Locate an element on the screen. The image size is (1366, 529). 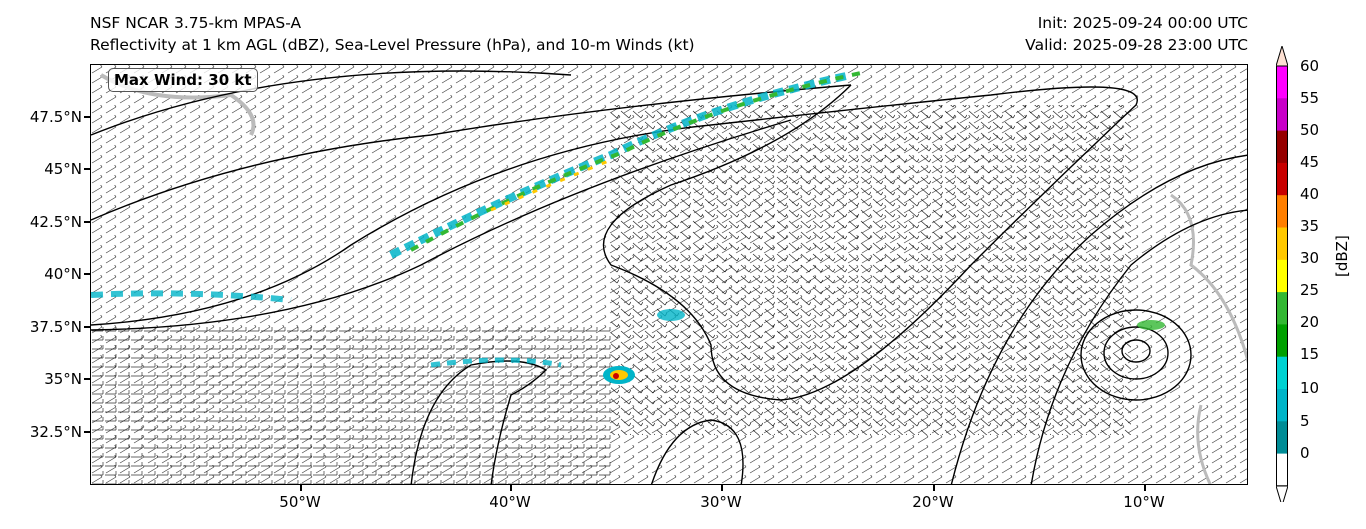
lat-label: 47.5°N is located at coordinates (55, 117).